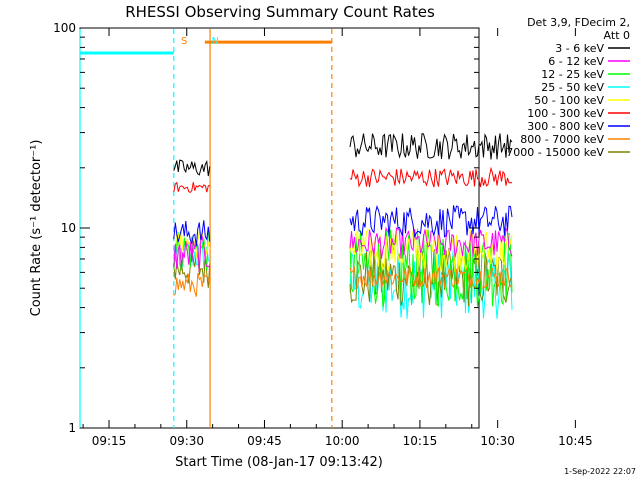 This screenshot has width=640, height=480. What do you see at coordinates (565, 113) in the screenshot?
I see `legend-item-label: 100 - 300 keV` at bounding box center [565, 113].